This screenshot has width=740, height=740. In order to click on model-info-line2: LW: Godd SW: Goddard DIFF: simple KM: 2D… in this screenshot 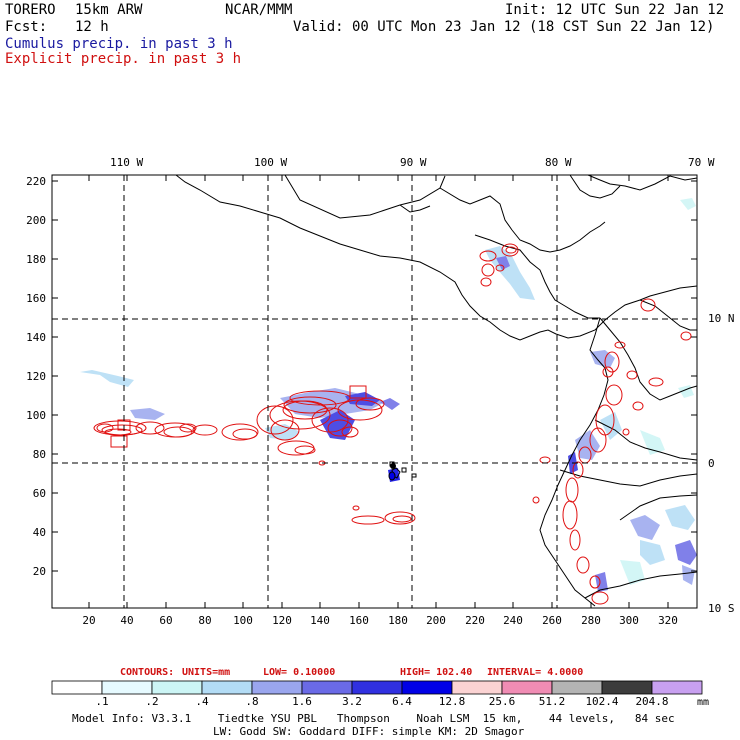, I will do `click(369, 731)`.